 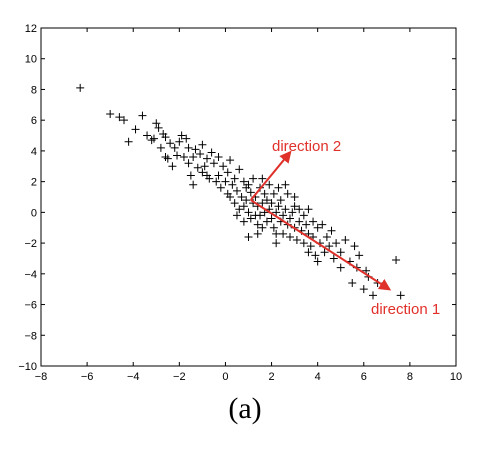 I want to click on x-tick-label: 2, so click(x=271, y=377).